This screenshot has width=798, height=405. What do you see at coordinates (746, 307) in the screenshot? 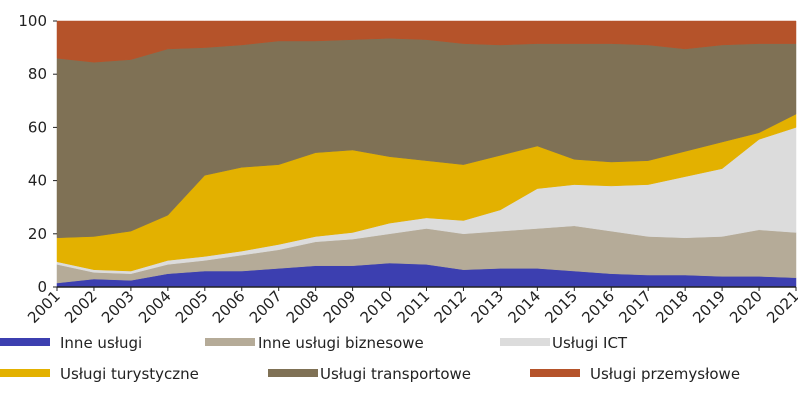
I see `x-tick-label: 2020` at bounding box center [746, 307].